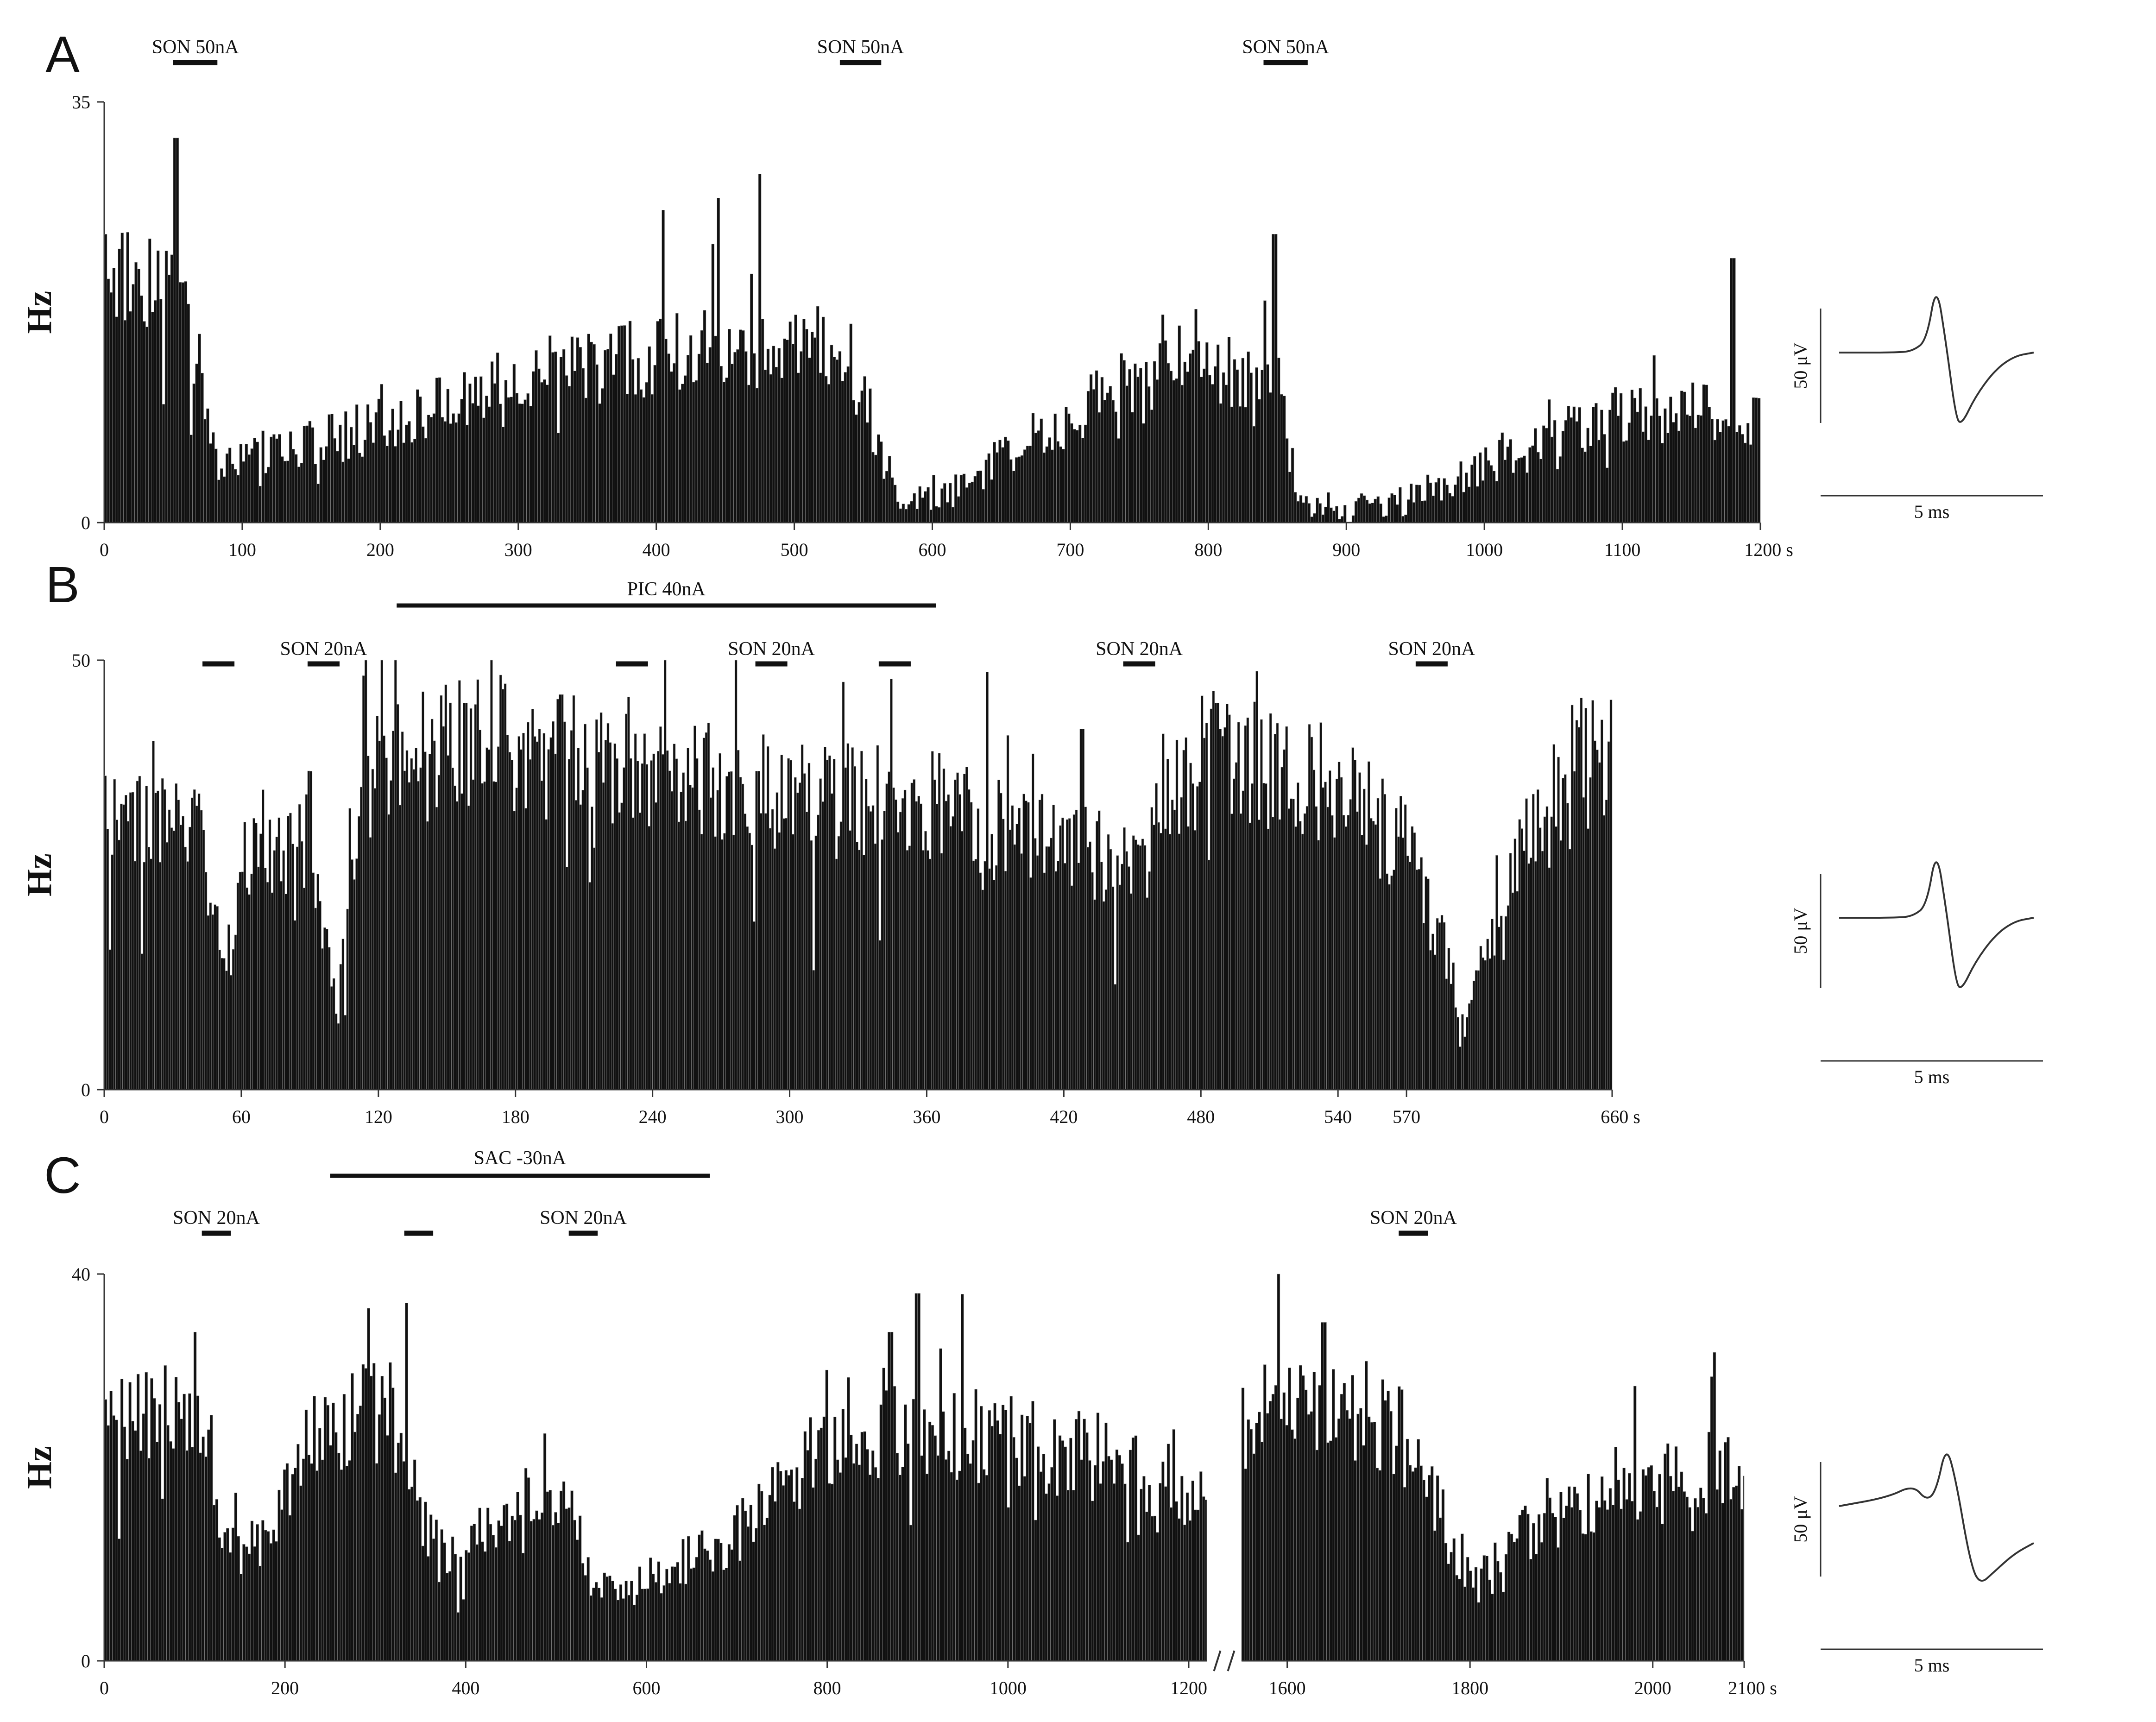  I want to click on y-tick-label: 40, so click(81, 1274).